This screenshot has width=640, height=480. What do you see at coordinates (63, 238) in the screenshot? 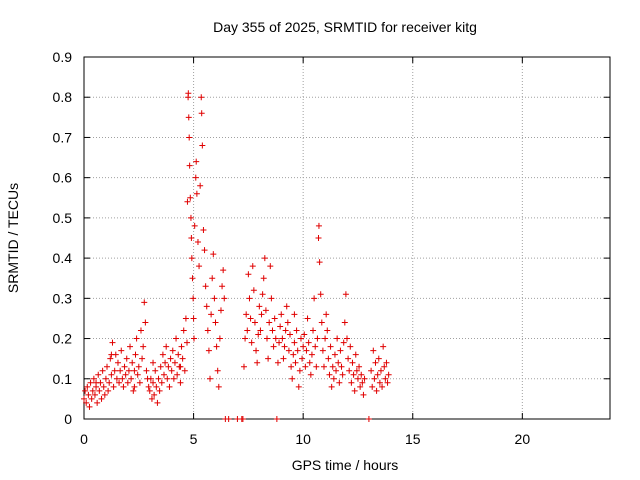
I see `y-tick-labels: 0 0.1 0.2 0.3 0.4 0.5 0.6 0.7 0.8 0.9` at bounding box center [63, 238].